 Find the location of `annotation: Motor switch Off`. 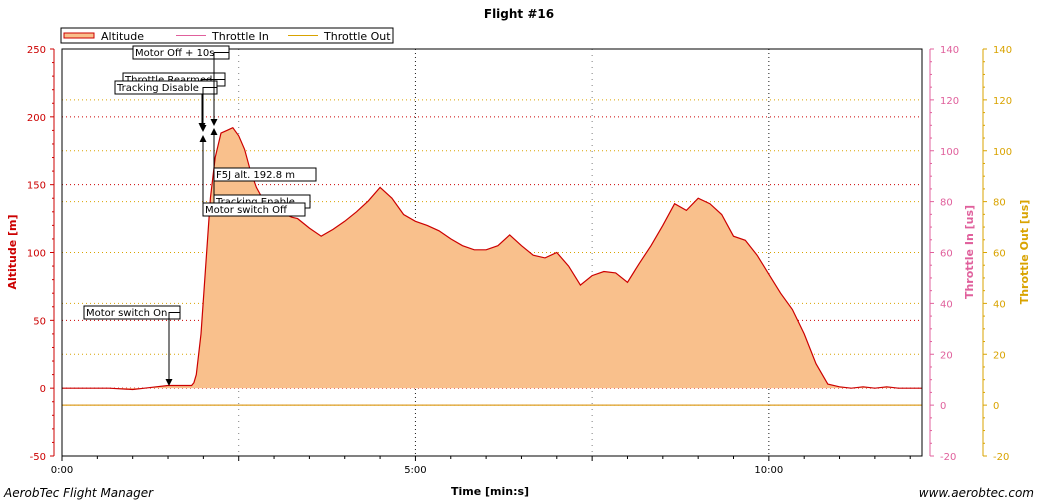

annotation: Motor switch Off is located at coordinates (252, 176).